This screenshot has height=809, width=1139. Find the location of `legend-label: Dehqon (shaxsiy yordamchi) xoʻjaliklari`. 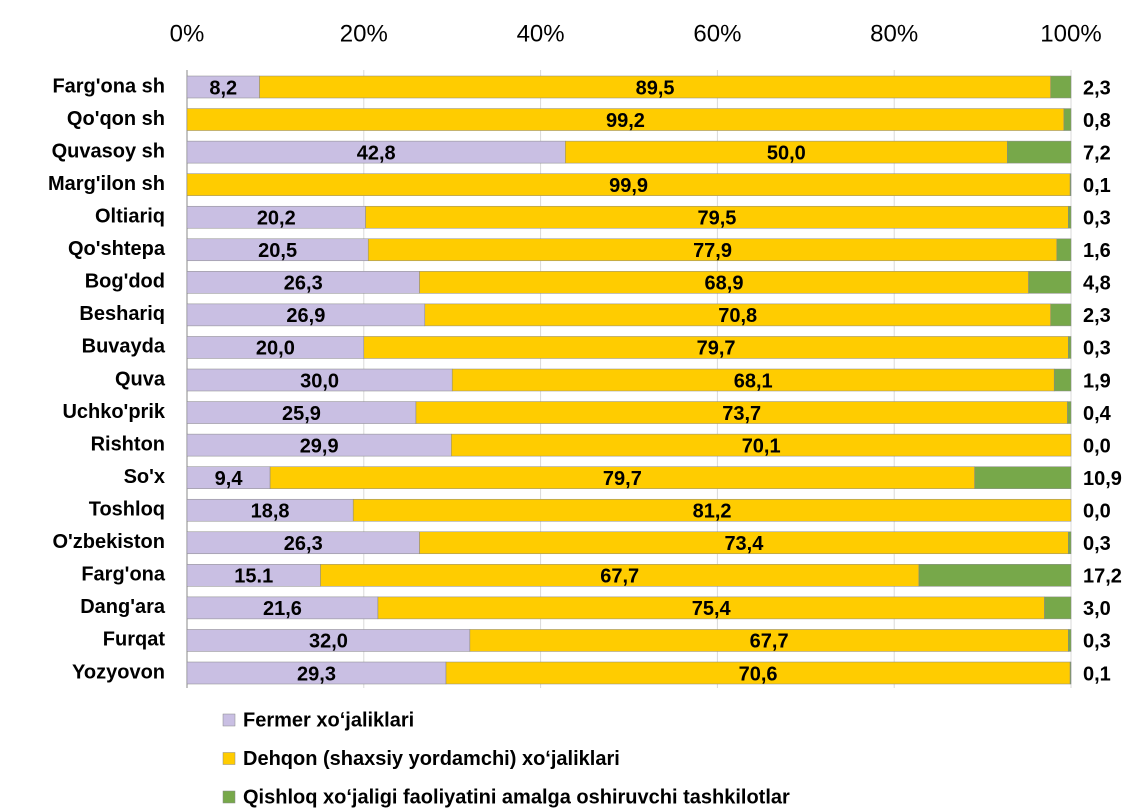

legend-label: Dehqon (shaxsiy yordamchi) xoʻjaliklari is located at coordinates (431, 759).